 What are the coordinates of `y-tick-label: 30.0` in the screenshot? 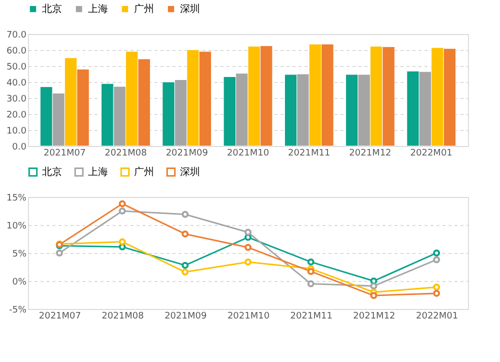 It's located at (16, 99).